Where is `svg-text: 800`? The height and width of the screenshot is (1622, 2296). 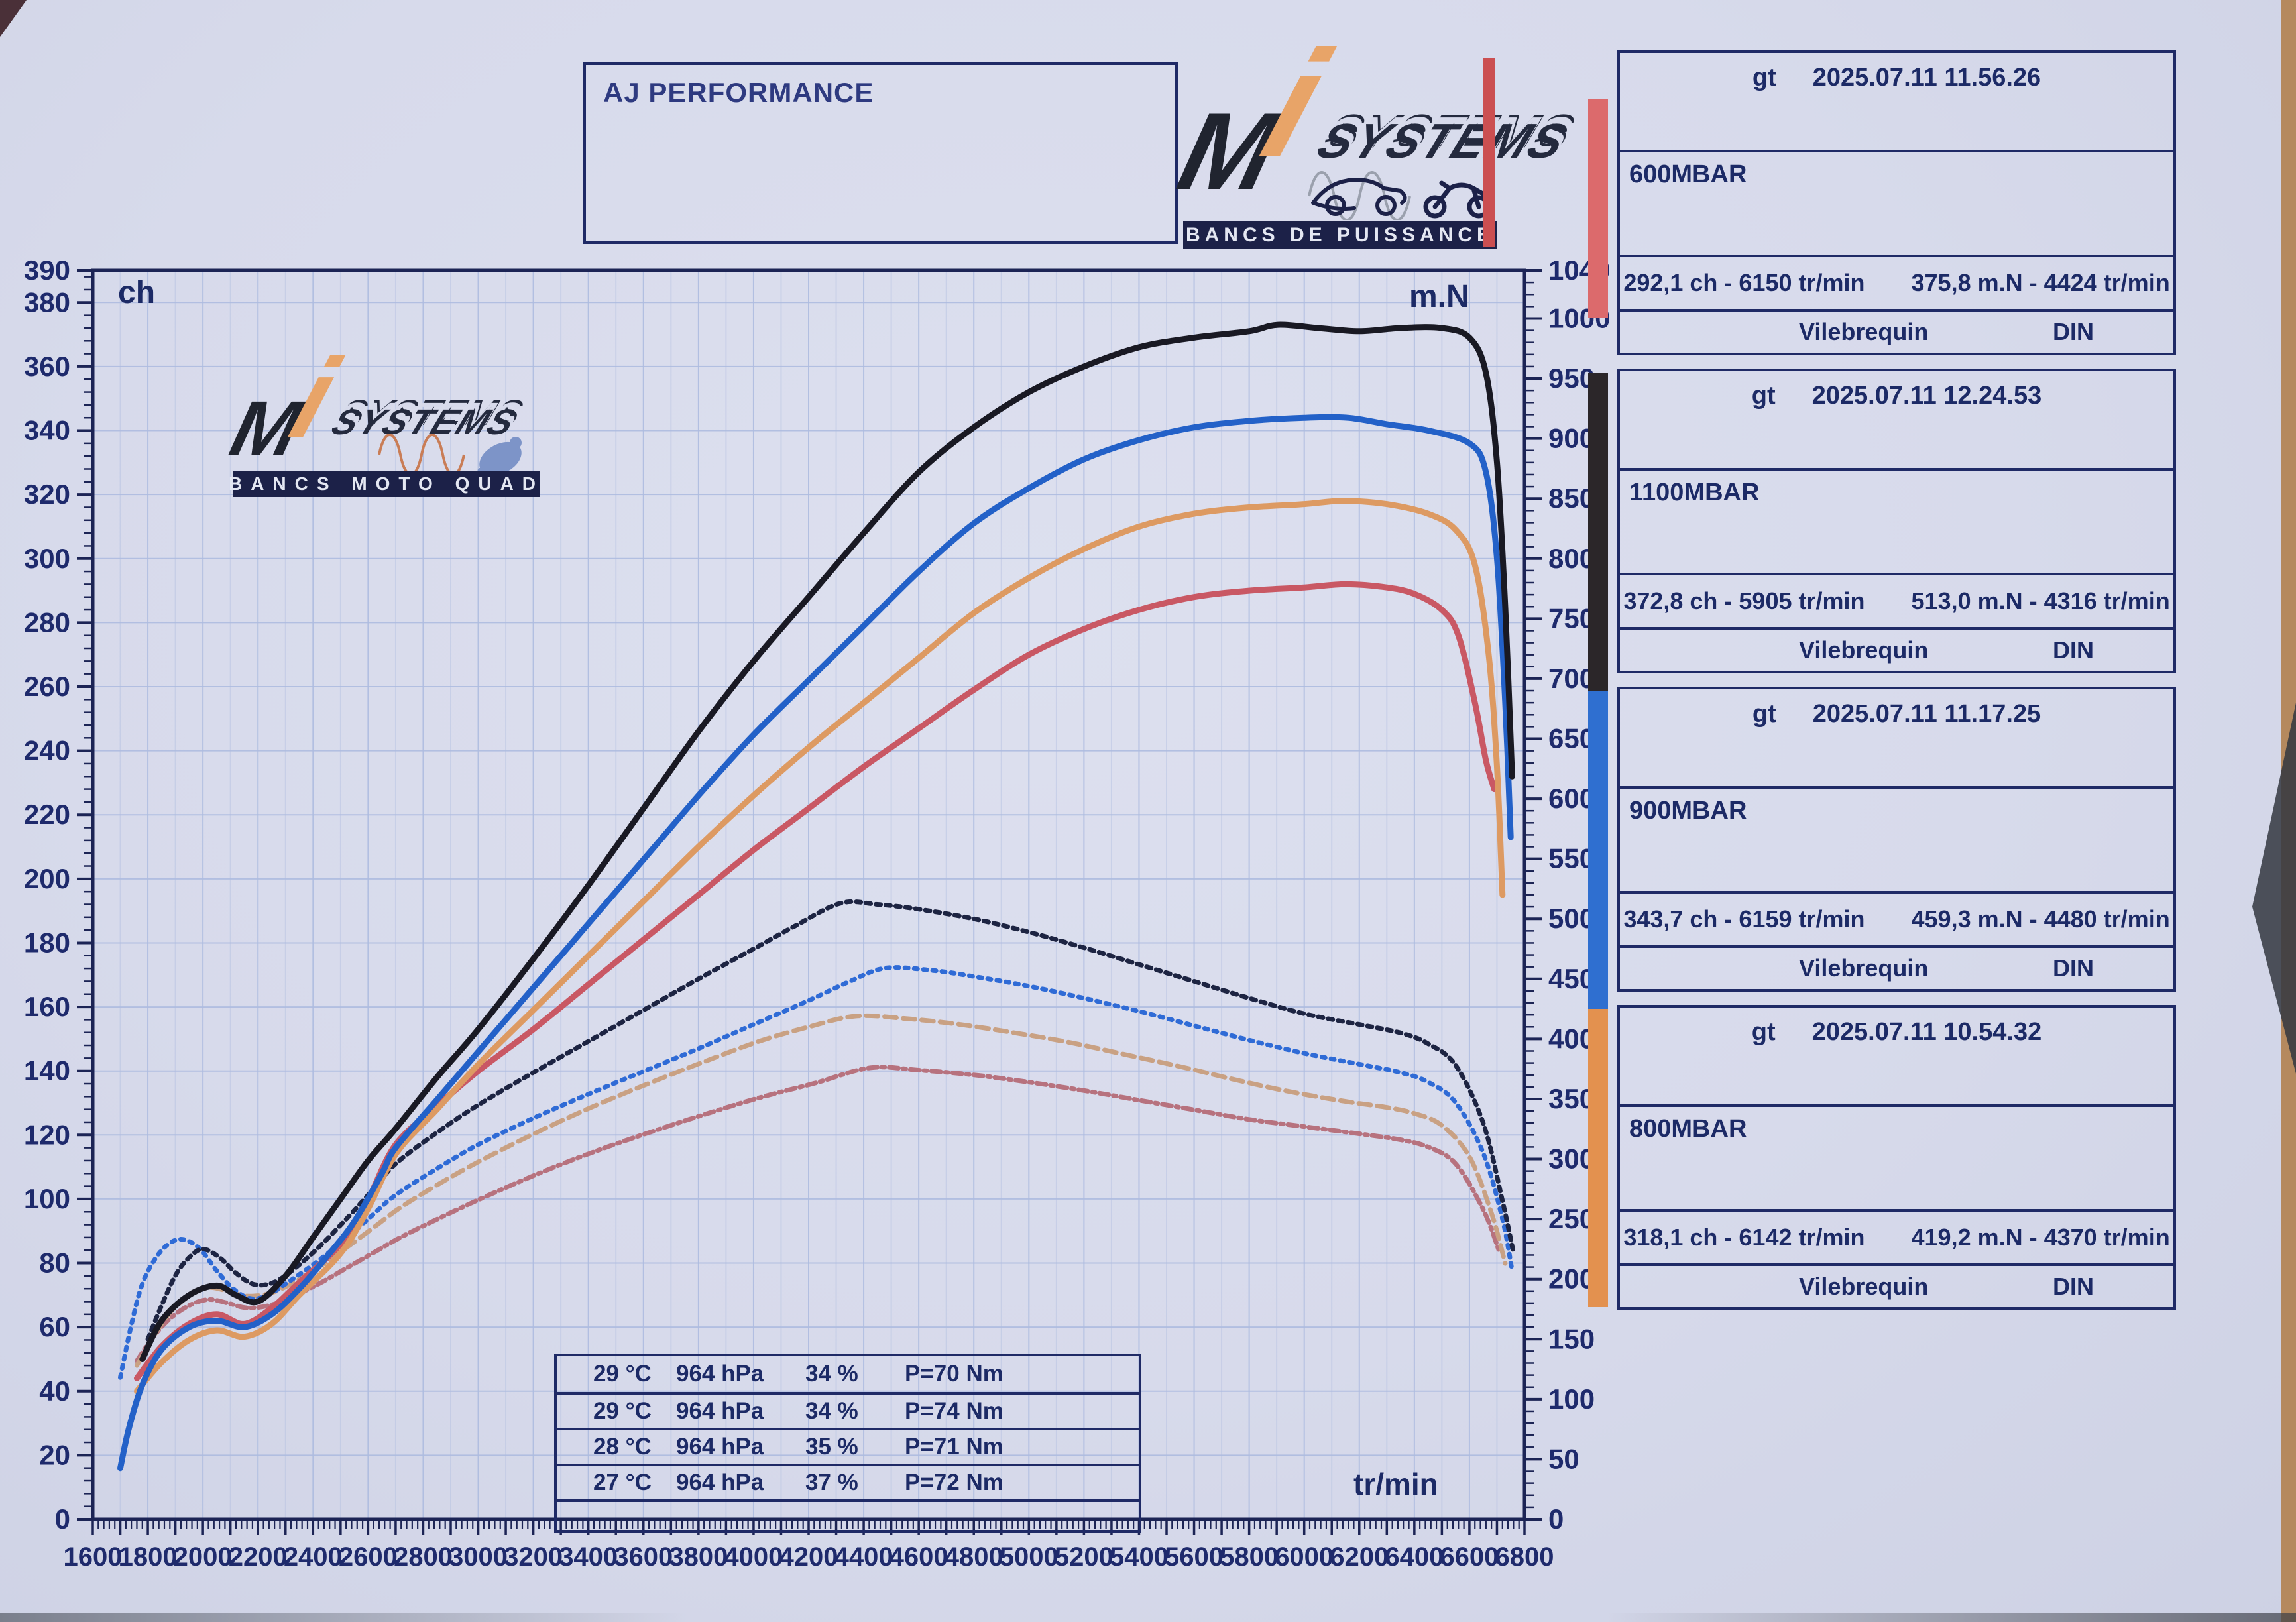
svg-text: 800 is located at coordinates (1571, 558).